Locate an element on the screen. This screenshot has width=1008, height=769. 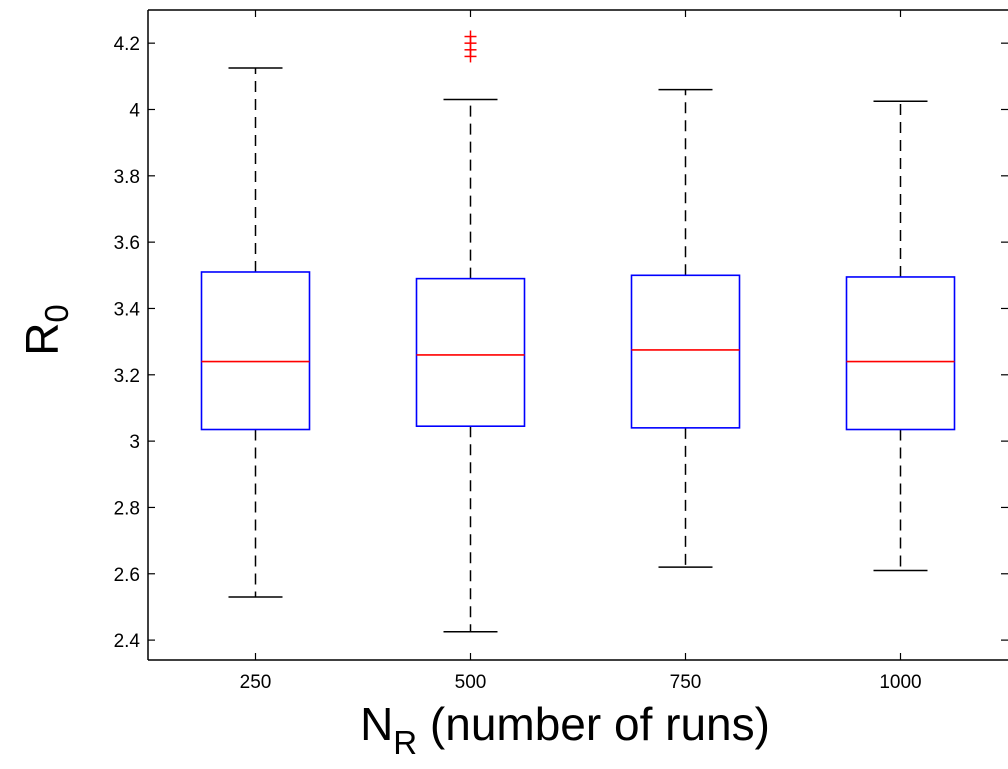
y-tick-label: 2.8 is located at coordinates (127, 508).